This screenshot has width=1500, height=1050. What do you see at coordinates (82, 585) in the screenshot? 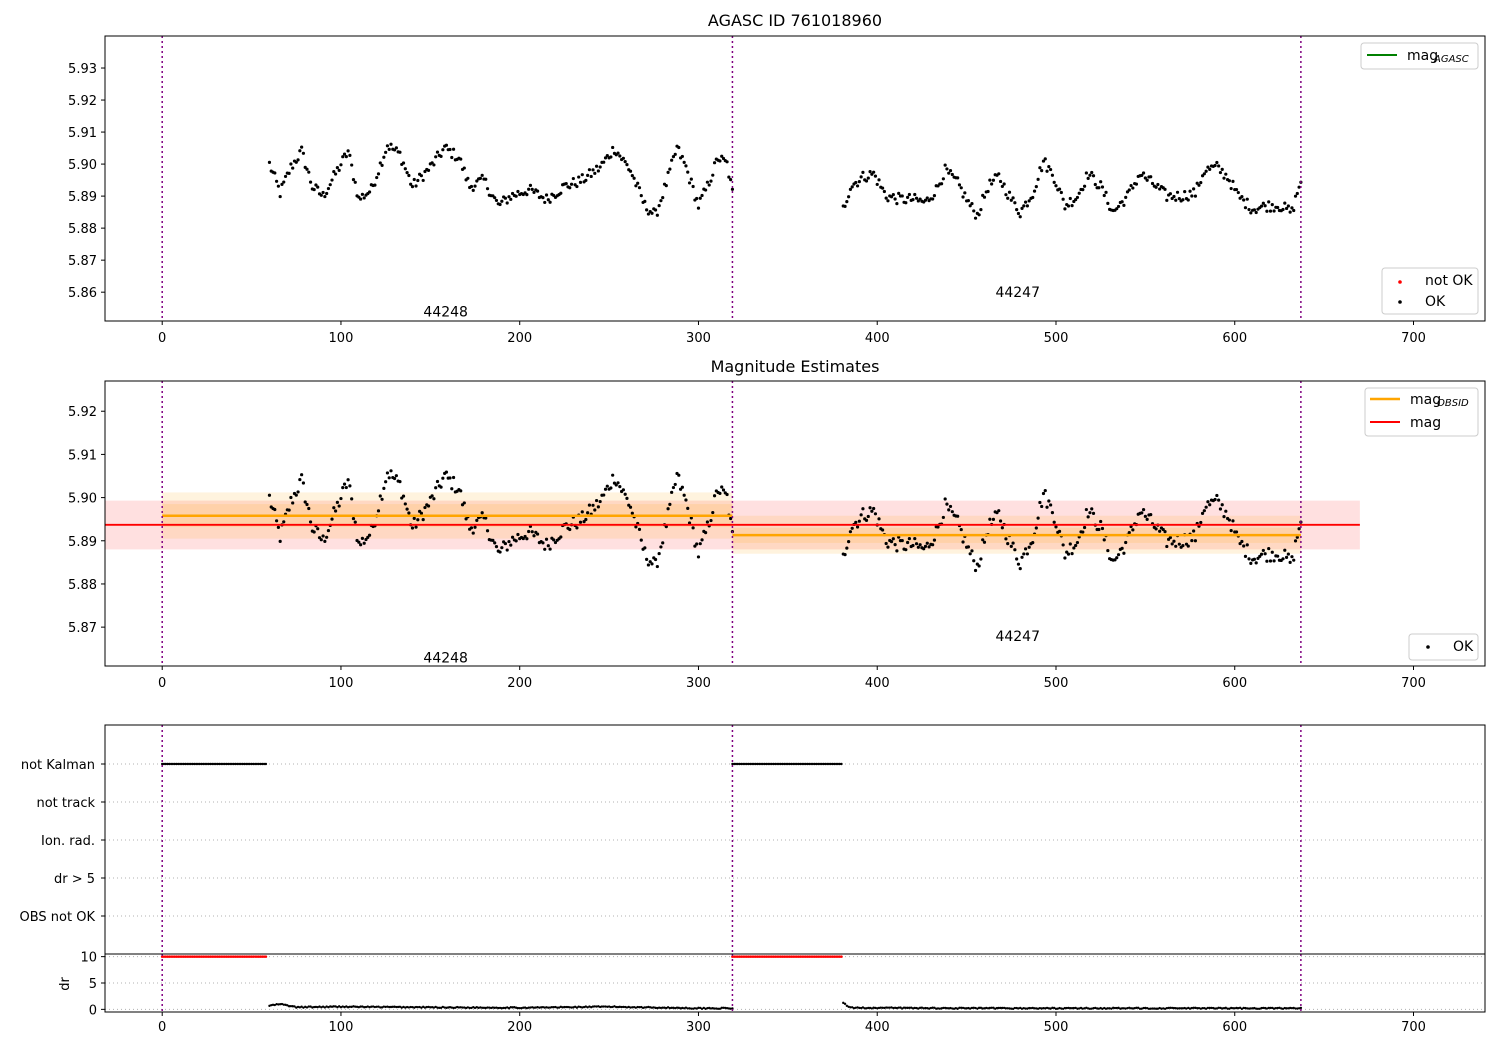
I see `panel2-ytick-label: 5.88` at bounding box center [82, 585].